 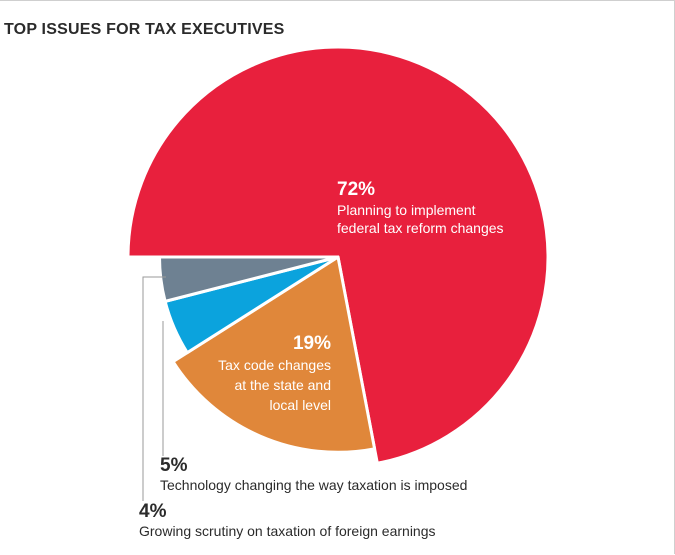 I want to click on slice-desc-state-local-line2: at the state and, so click(x=282, y=385).